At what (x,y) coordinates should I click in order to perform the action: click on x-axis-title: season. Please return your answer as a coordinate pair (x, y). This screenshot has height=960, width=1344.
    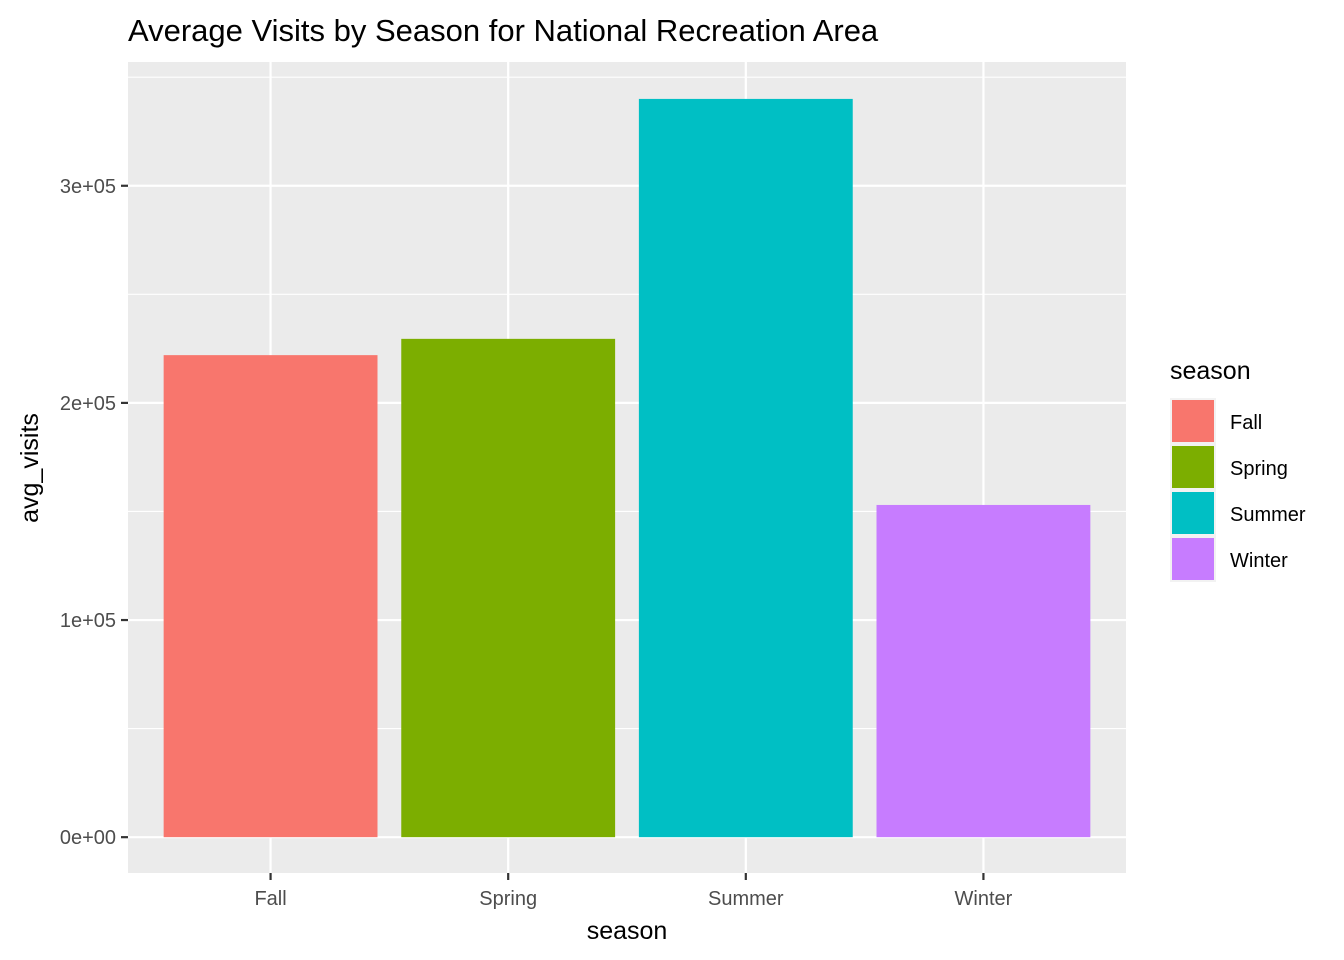
    Looking at the image, I should click on (627, 931).